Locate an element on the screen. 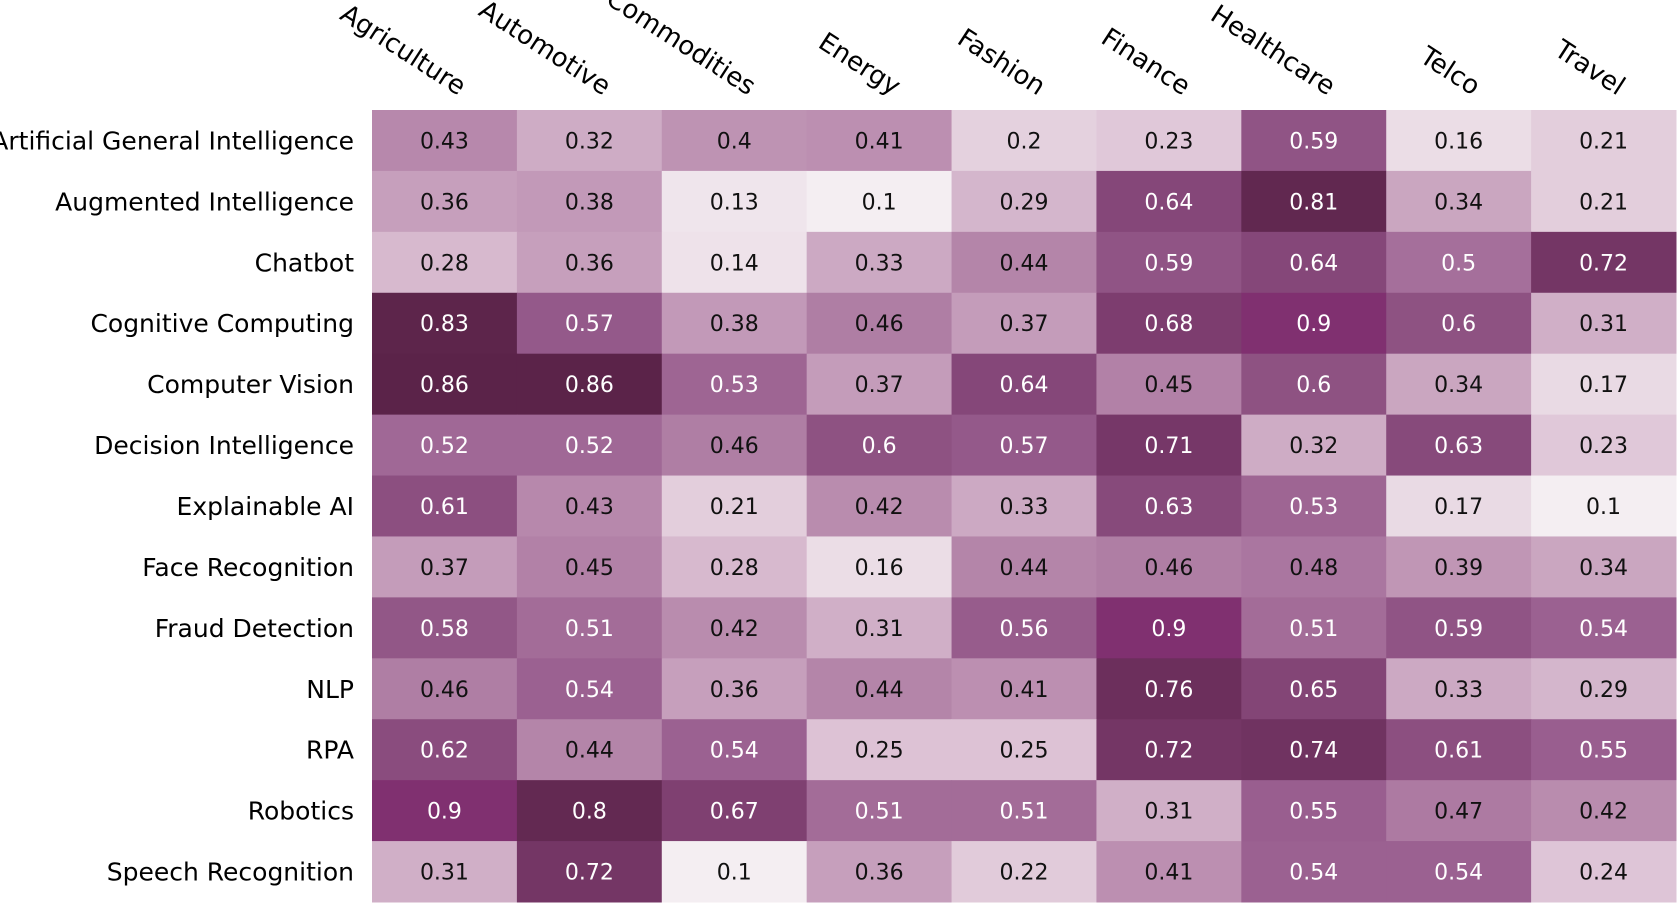  cell-value-label: 0.43 is located at coordinates (589, 507).